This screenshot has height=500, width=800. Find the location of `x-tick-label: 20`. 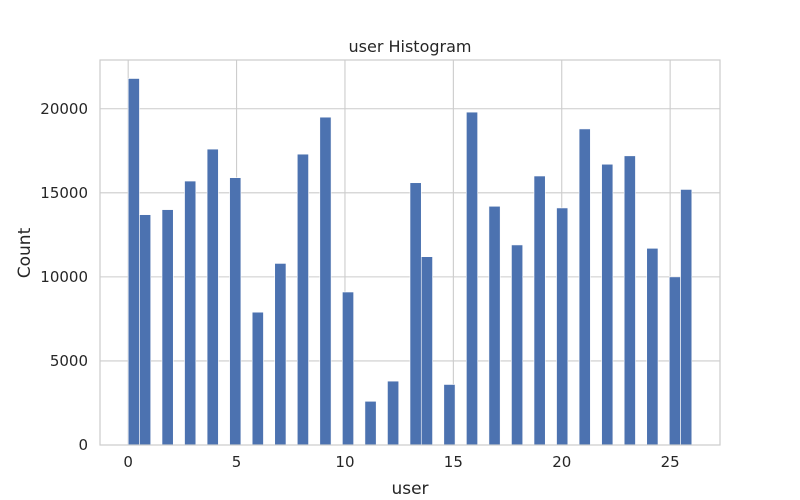

x-tick-label: 20 is located at coordinates (561, 462).